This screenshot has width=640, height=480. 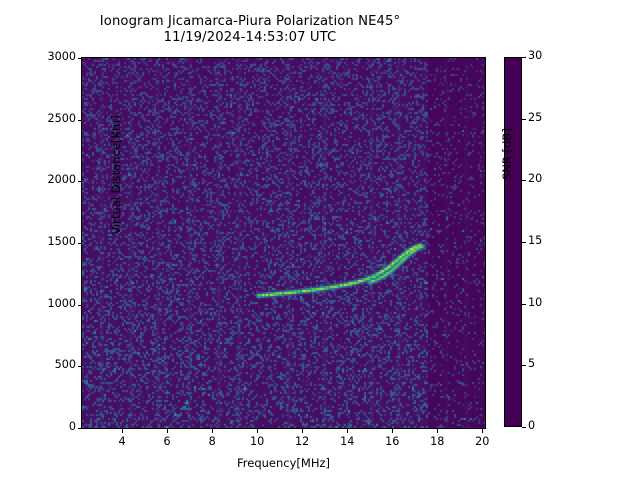 What do you see at coordinates (116, 175) in the screenshot?
I see `y-axis-label: Virtual Distance[Km]` at bounding box center [116, 175].